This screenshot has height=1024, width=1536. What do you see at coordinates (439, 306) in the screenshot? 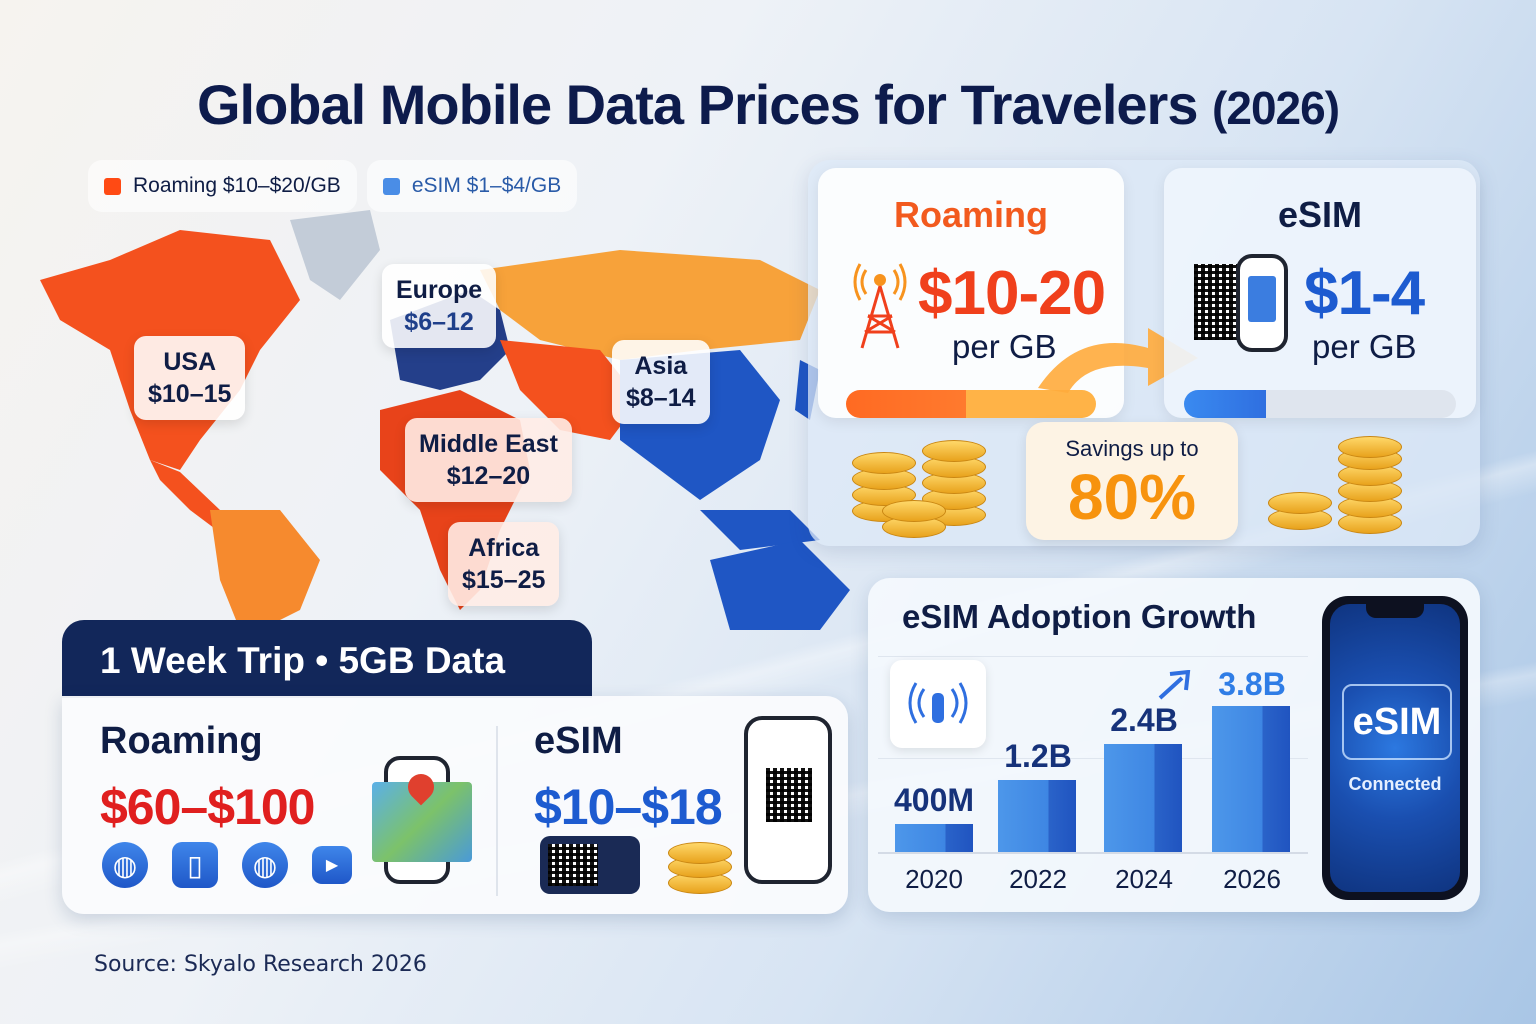
I see `region-label-europe: Europe $6–12` at bounding box center [439, 306].